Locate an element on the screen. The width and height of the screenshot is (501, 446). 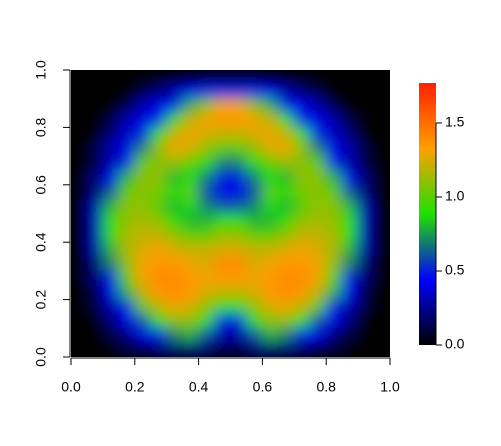
colorbar-tick-label: 1.0 is located at coordinates (455, 196).